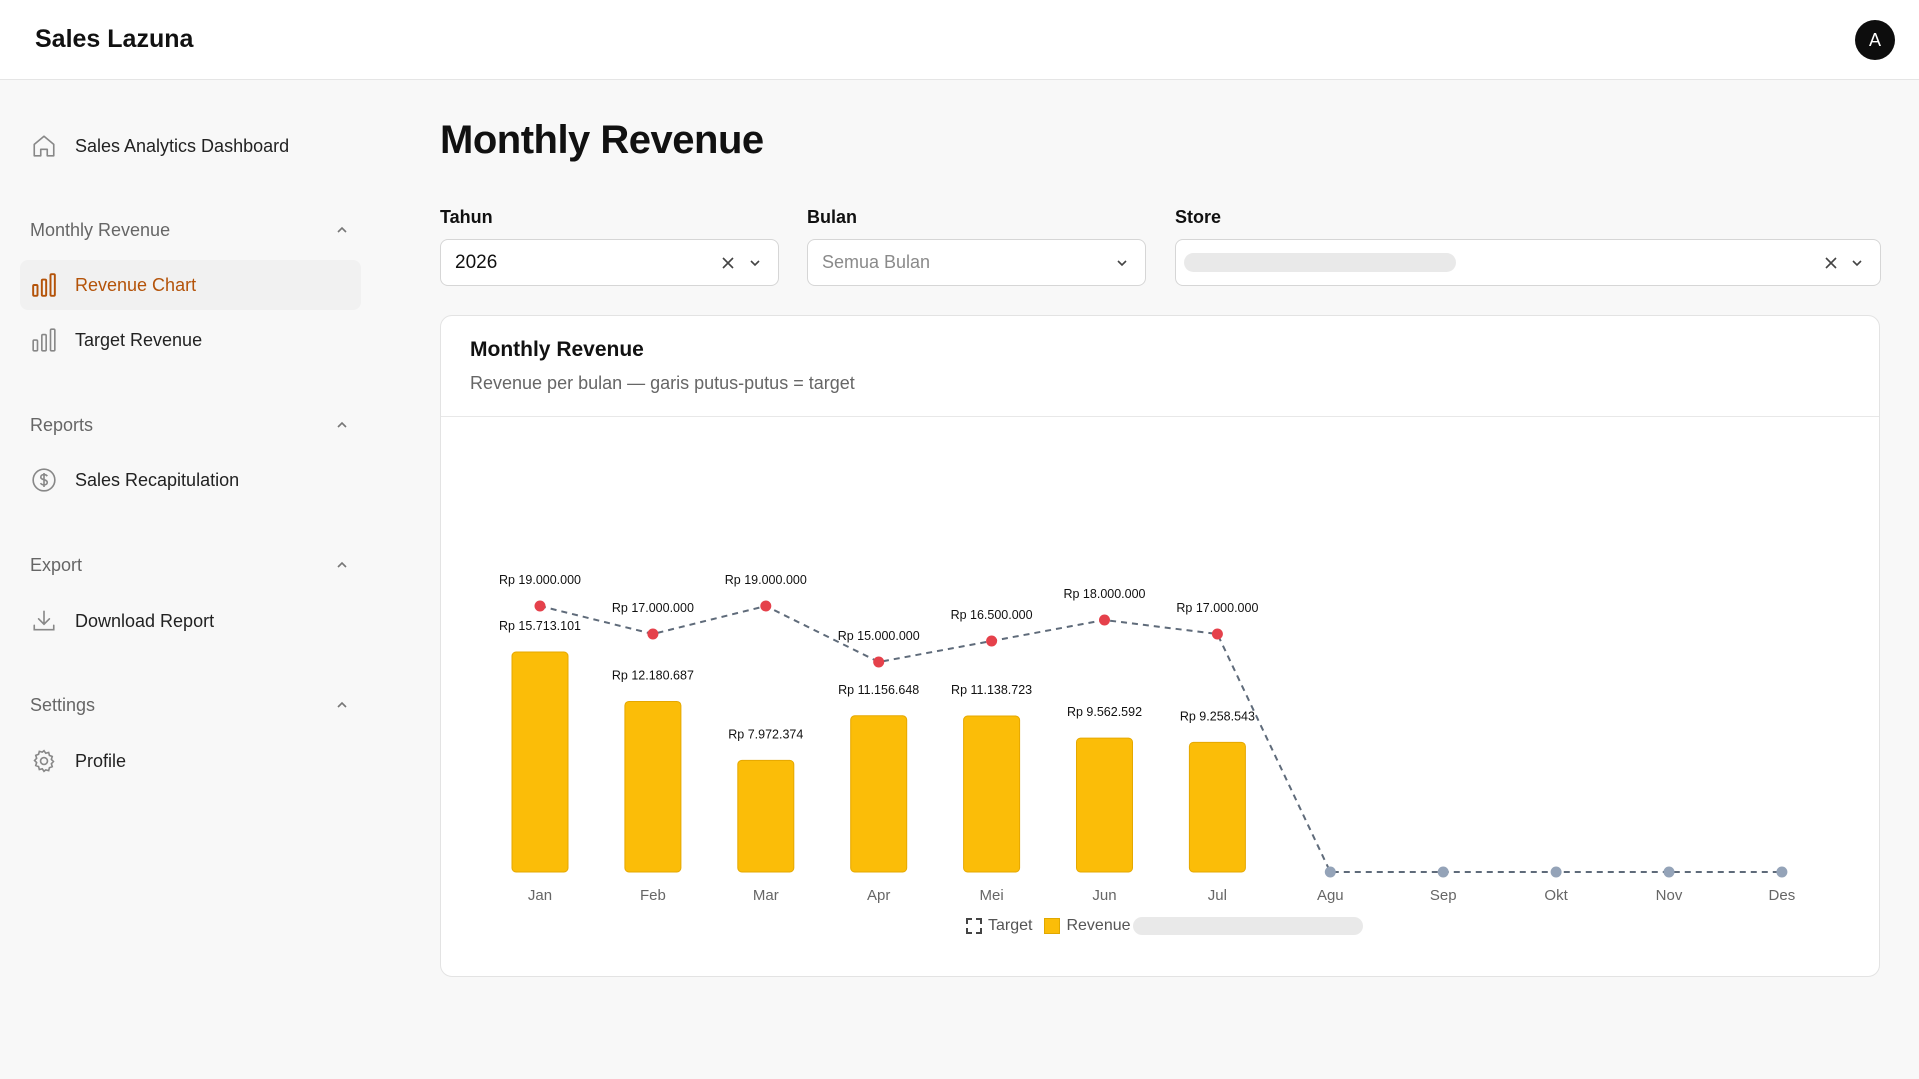 This screenshot has height=1079, width=1919. Describe the element at coordinates (190, 705) in the screenshot. I see `section-settings: Settings` at that location.